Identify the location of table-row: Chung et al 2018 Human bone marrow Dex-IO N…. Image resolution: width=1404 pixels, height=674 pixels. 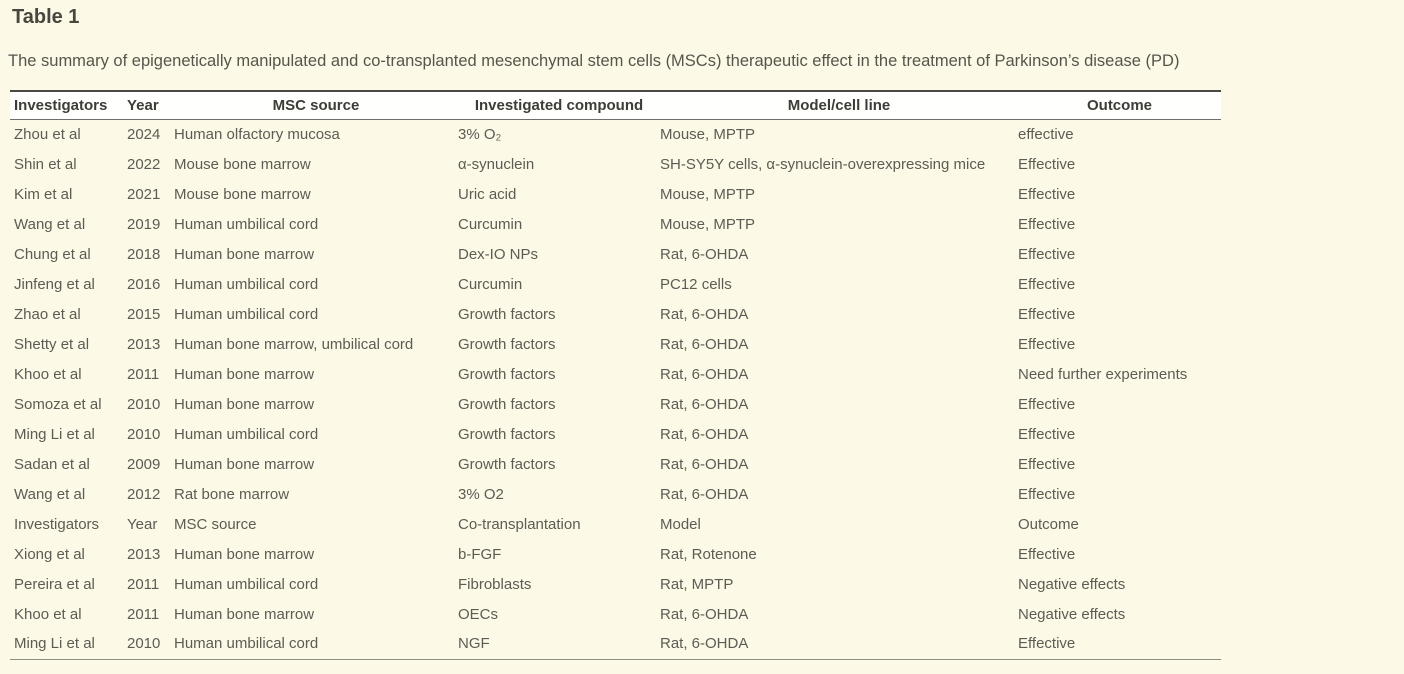
(615, 254).